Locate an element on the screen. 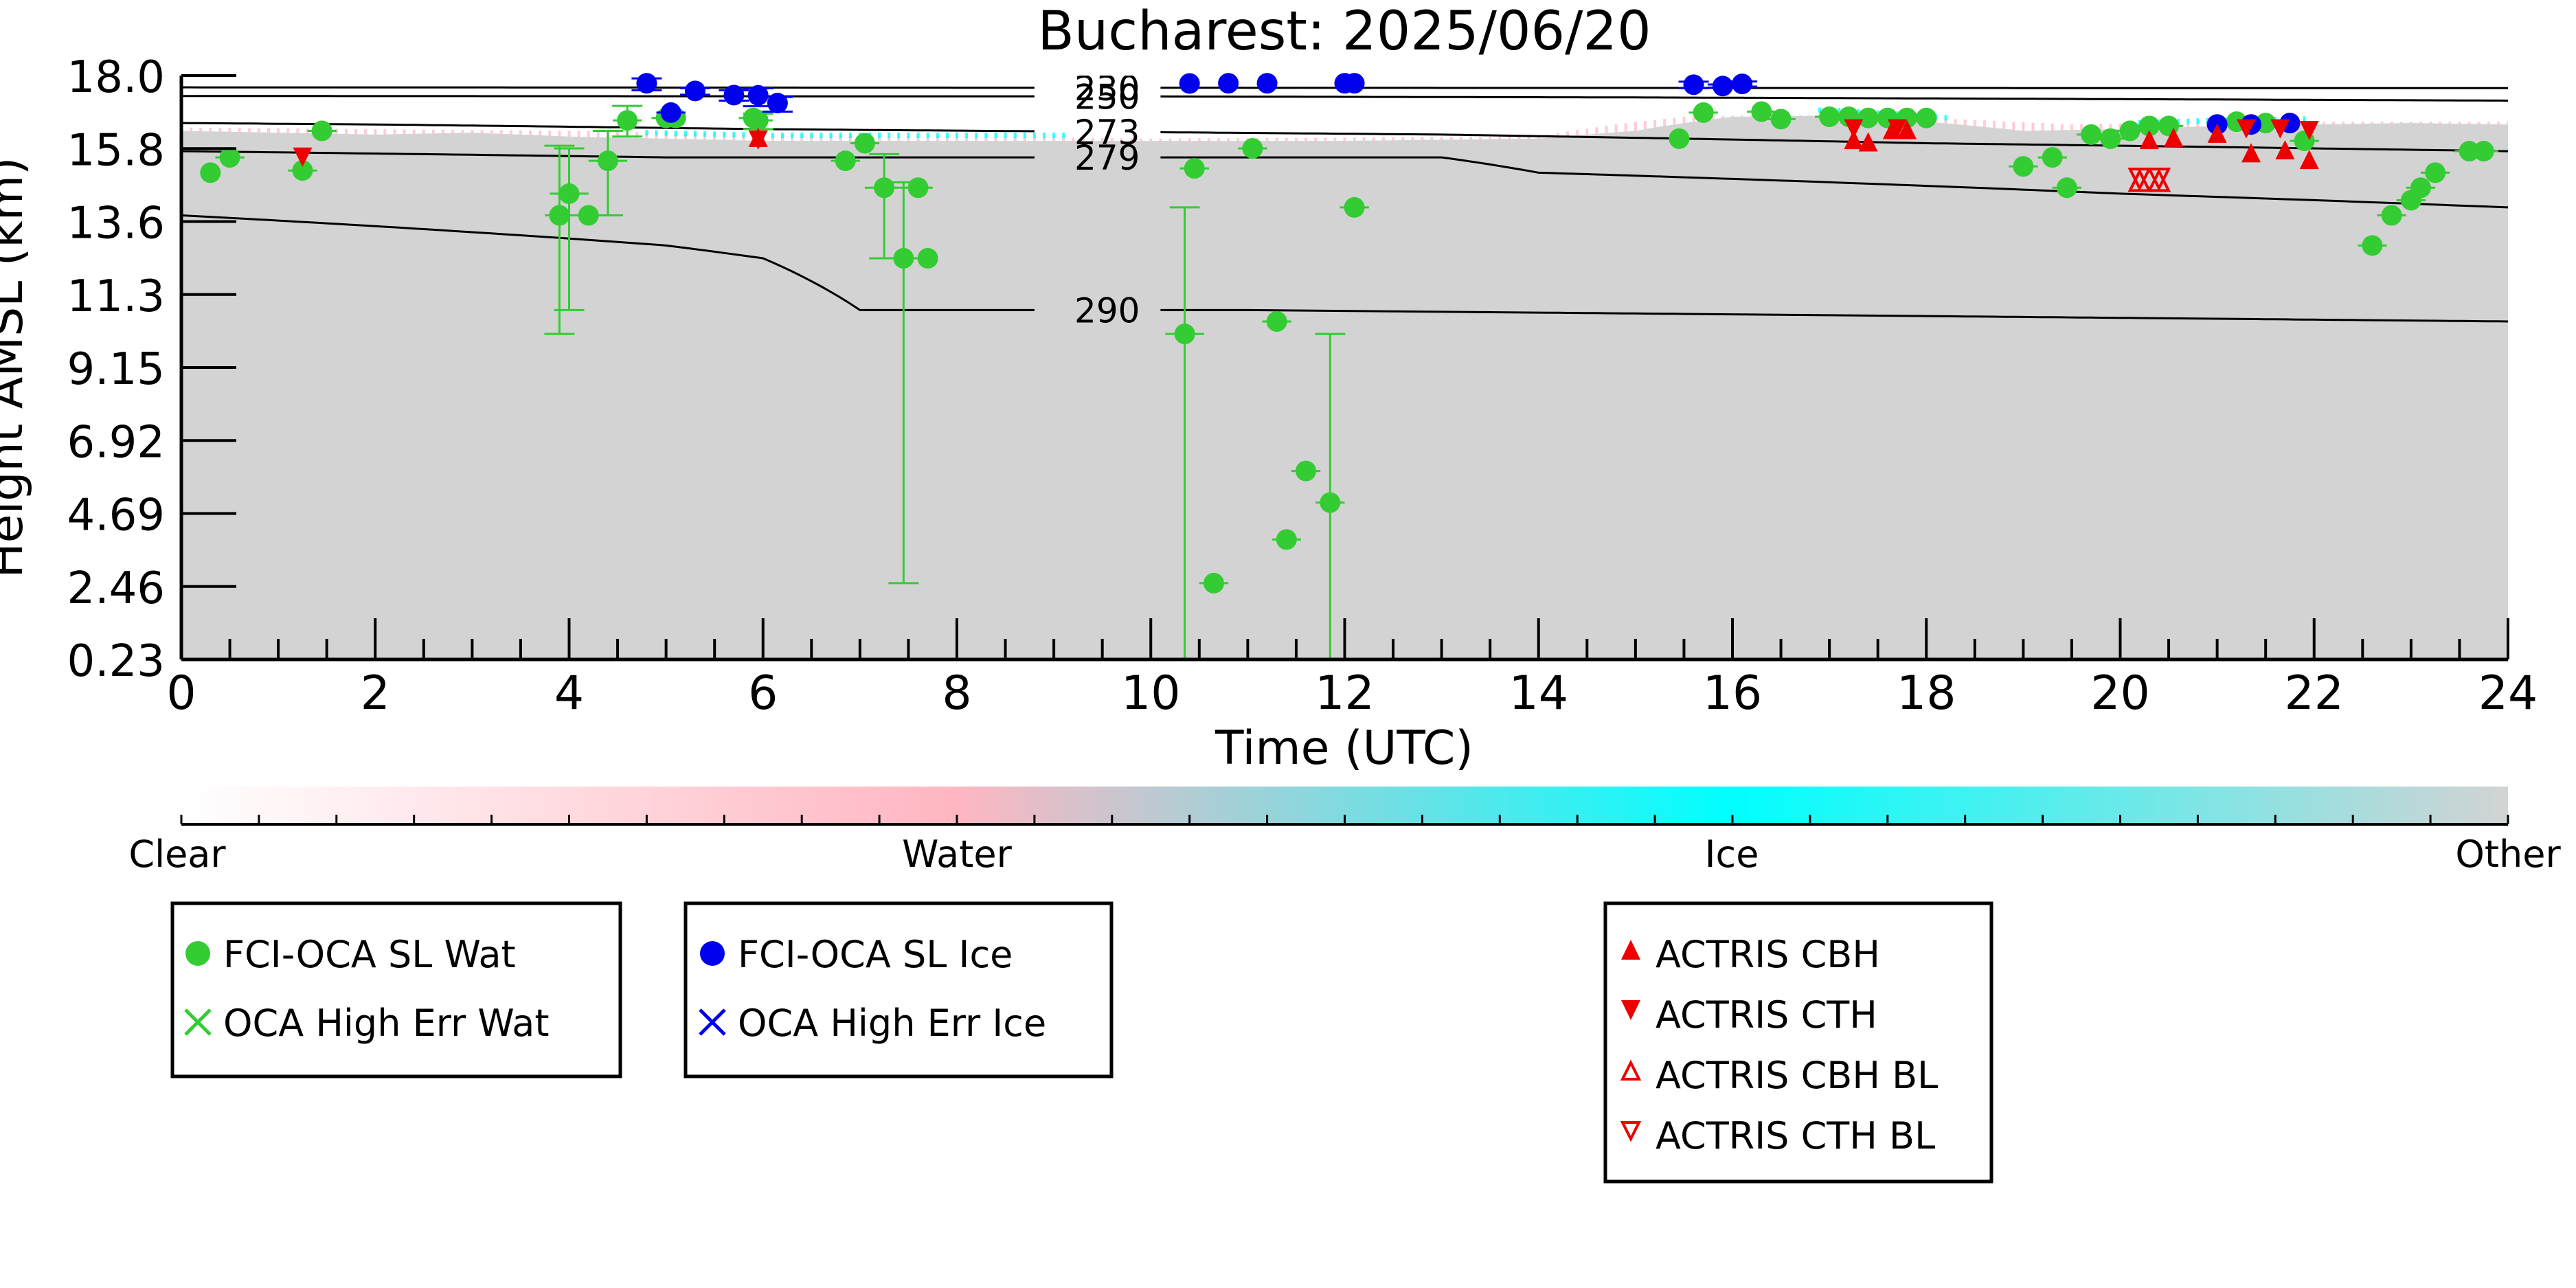 The height and width of the screenshot is (1288, 2576). colorbar: Clear Water Ice Other is located at coordinates (1344, 831).